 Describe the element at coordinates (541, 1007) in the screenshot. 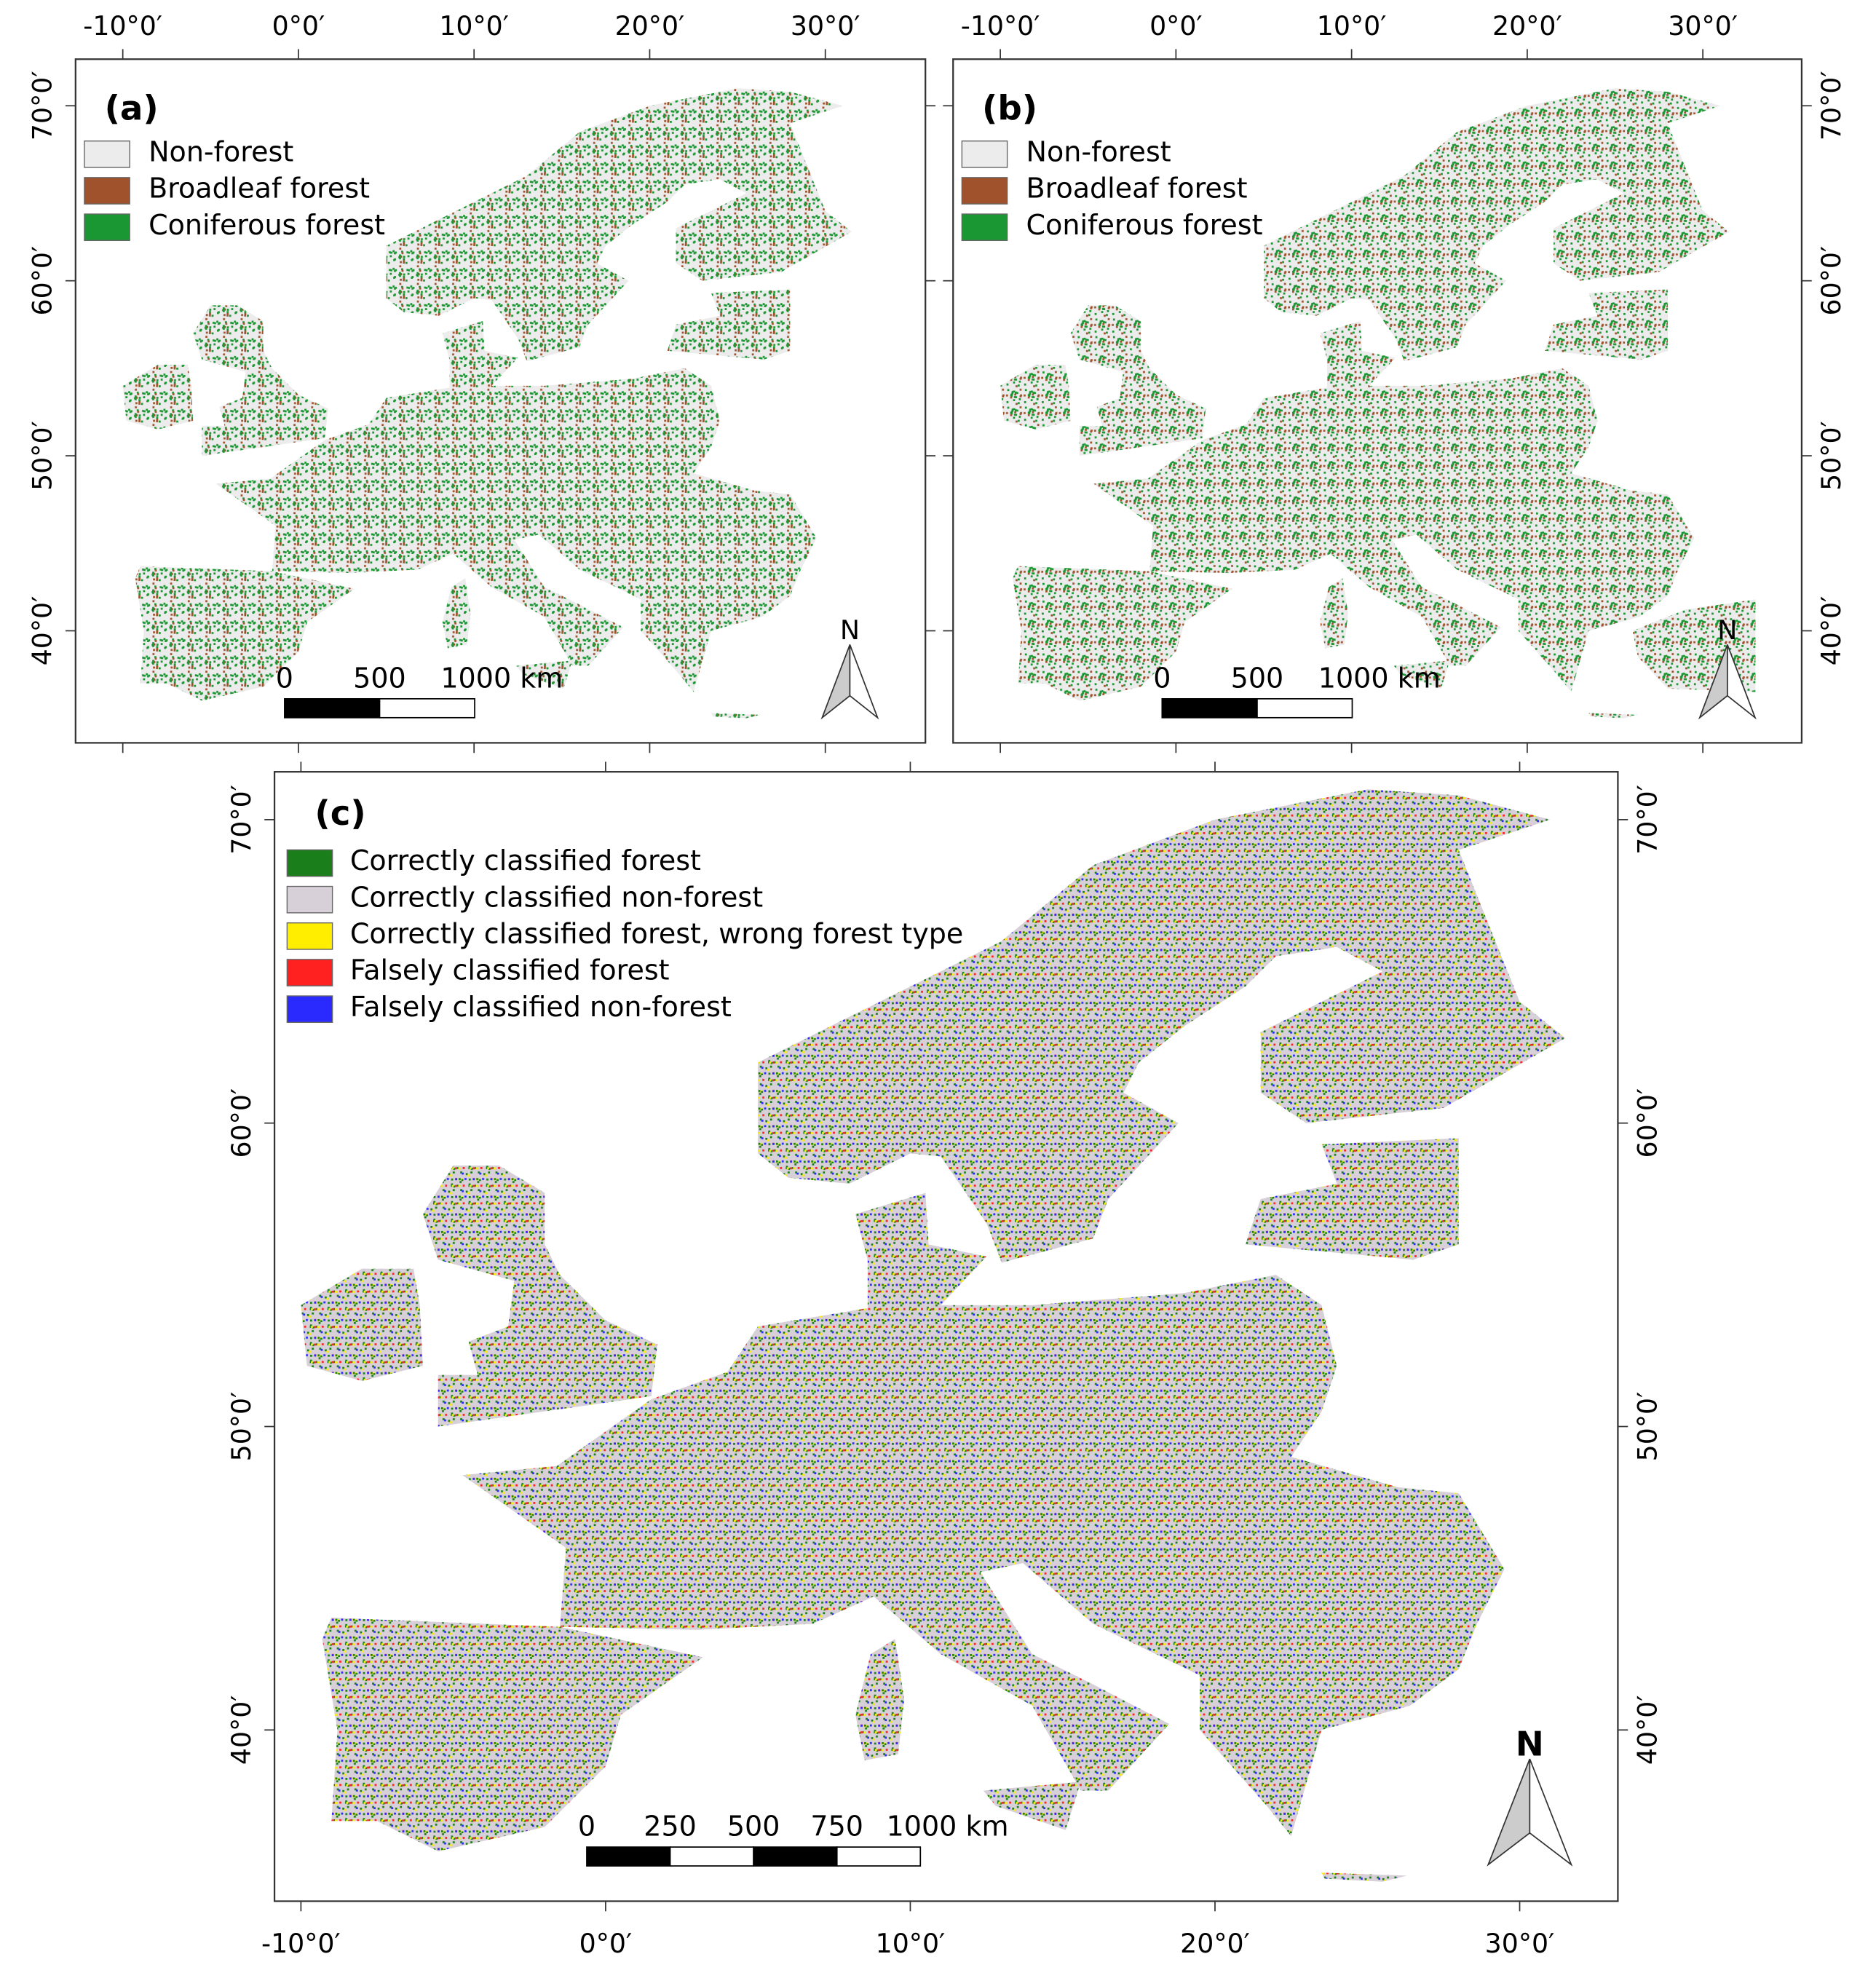

I see `legend-label: Falsely classified non-forest` at that location.